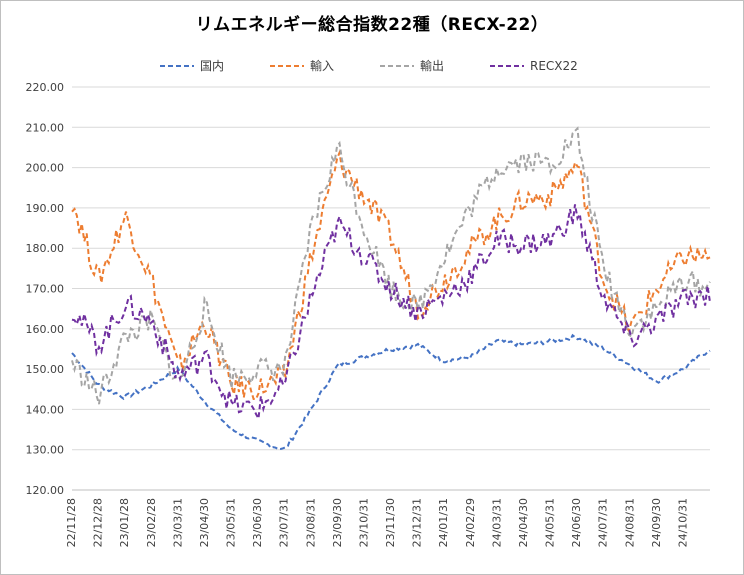 Image resolution: width=744 pixels, height=575 pixels. What do you see at coordinates (576, 522) in the screenshot?
I see `x-tick-label: 24/06/30` at bounding box center [576, 522].